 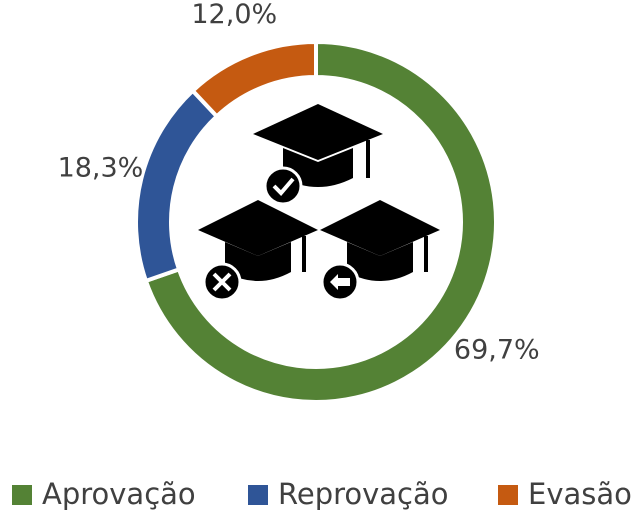 I want to click on legend-label: Aprovação, so click(x=119, y=493).